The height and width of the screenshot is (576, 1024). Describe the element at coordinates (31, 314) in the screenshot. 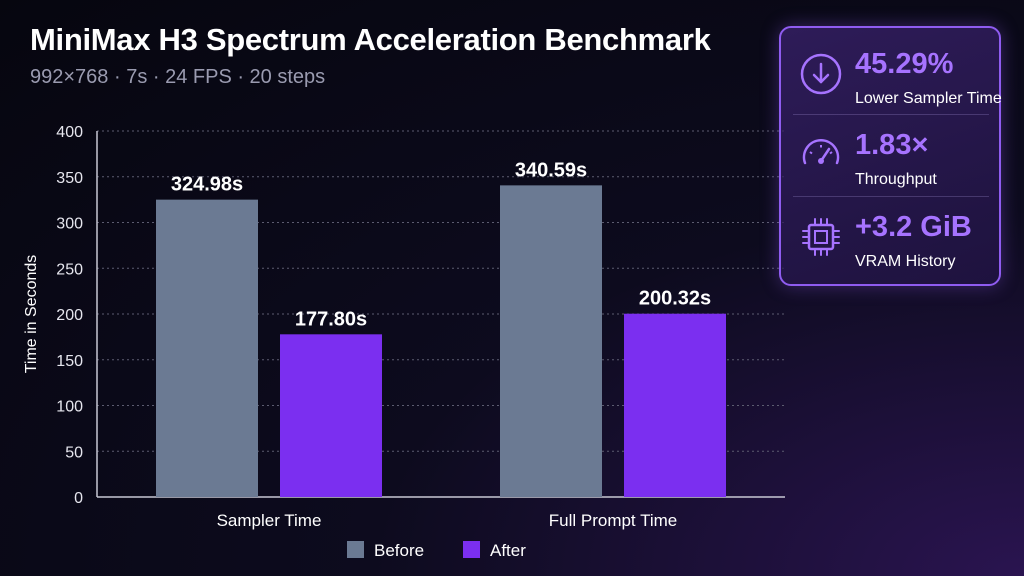

I see `y-axis-label: Time in Seconds` at that location.